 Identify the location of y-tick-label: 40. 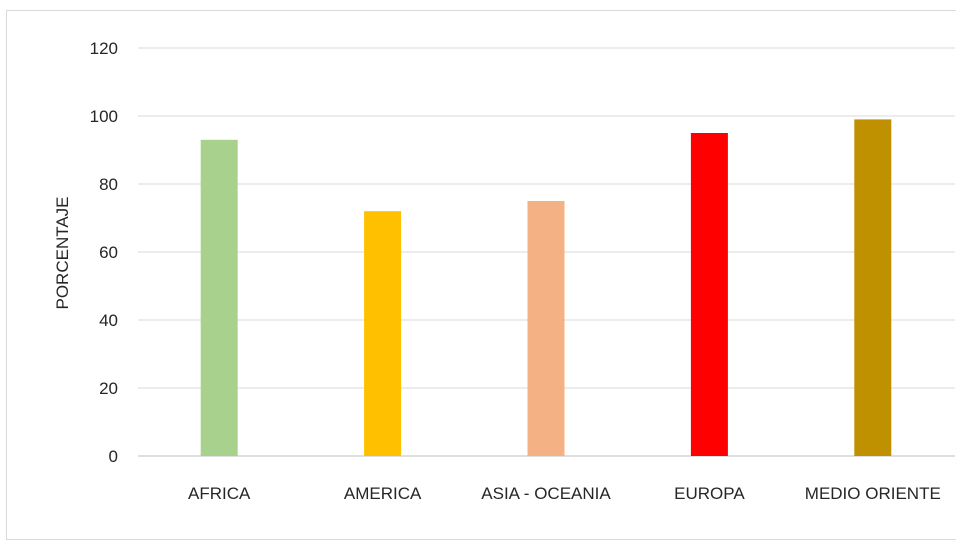
(108, 320).